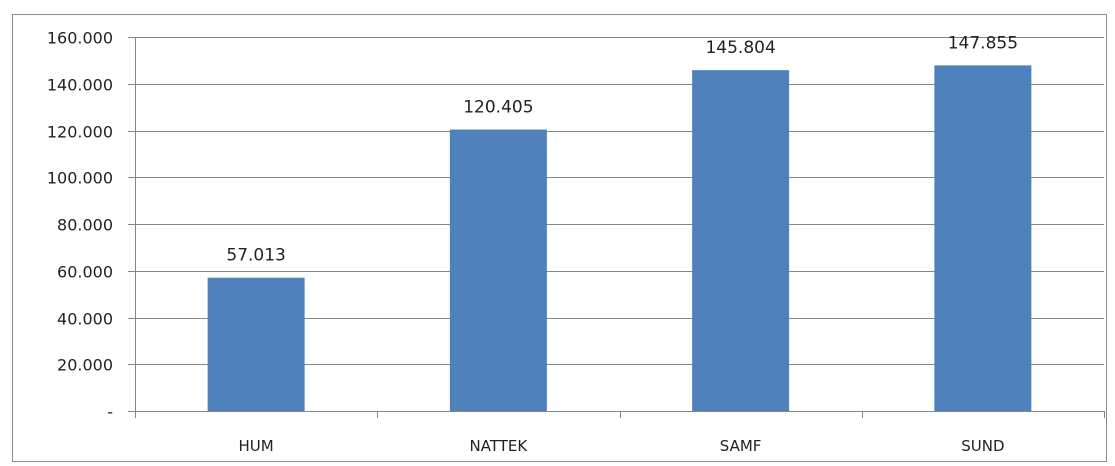  I want to click on data-label: 57.013, so click(255, 256).